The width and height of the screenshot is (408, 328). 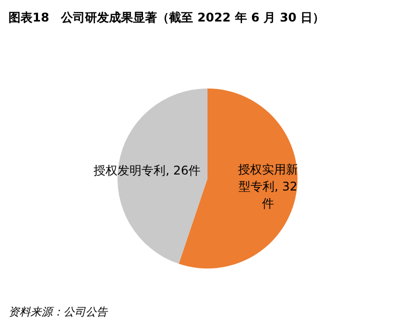 I want to click on text: 资料来源：公司公告, so click(x=58, y=312).